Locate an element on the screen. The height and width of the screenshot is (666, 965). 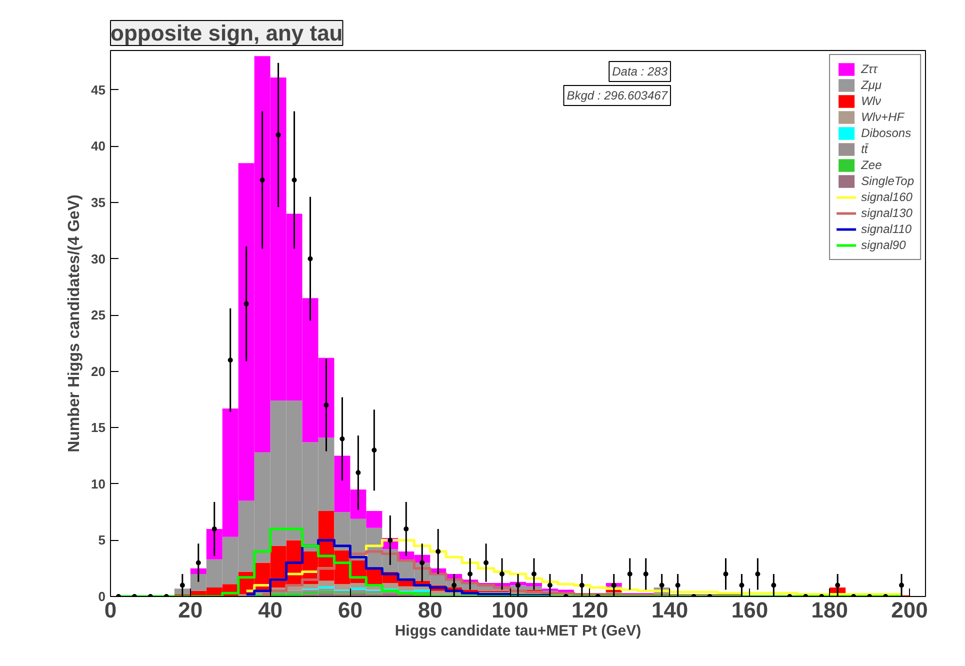
x-tick-label: 80 is located at coordinates (430, 610).